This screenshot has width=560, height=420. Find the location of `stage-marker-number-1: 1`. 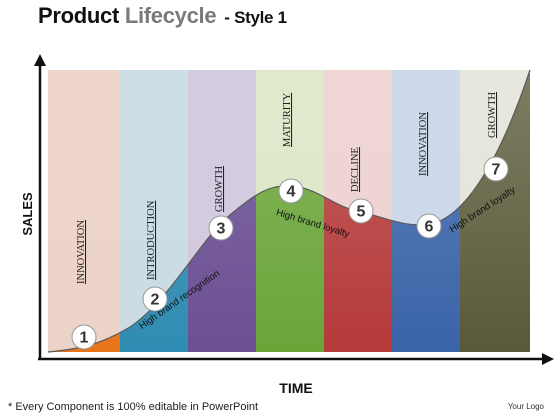

stage-marker-number-1: 1 is located at coordinates (84, 338).